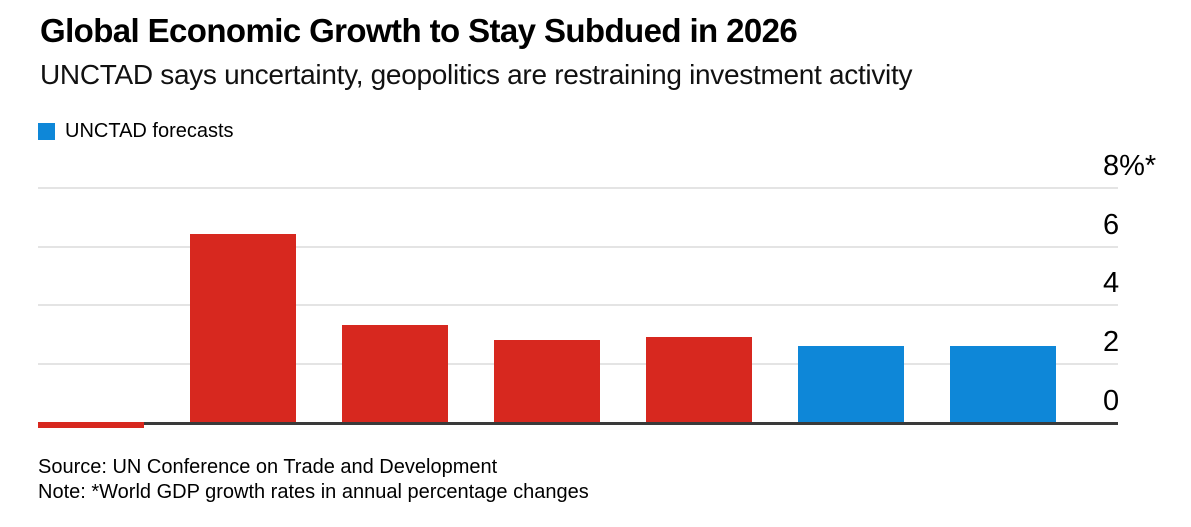  I want to click on y-axis-tick-label: 2, so click(1111, 342).